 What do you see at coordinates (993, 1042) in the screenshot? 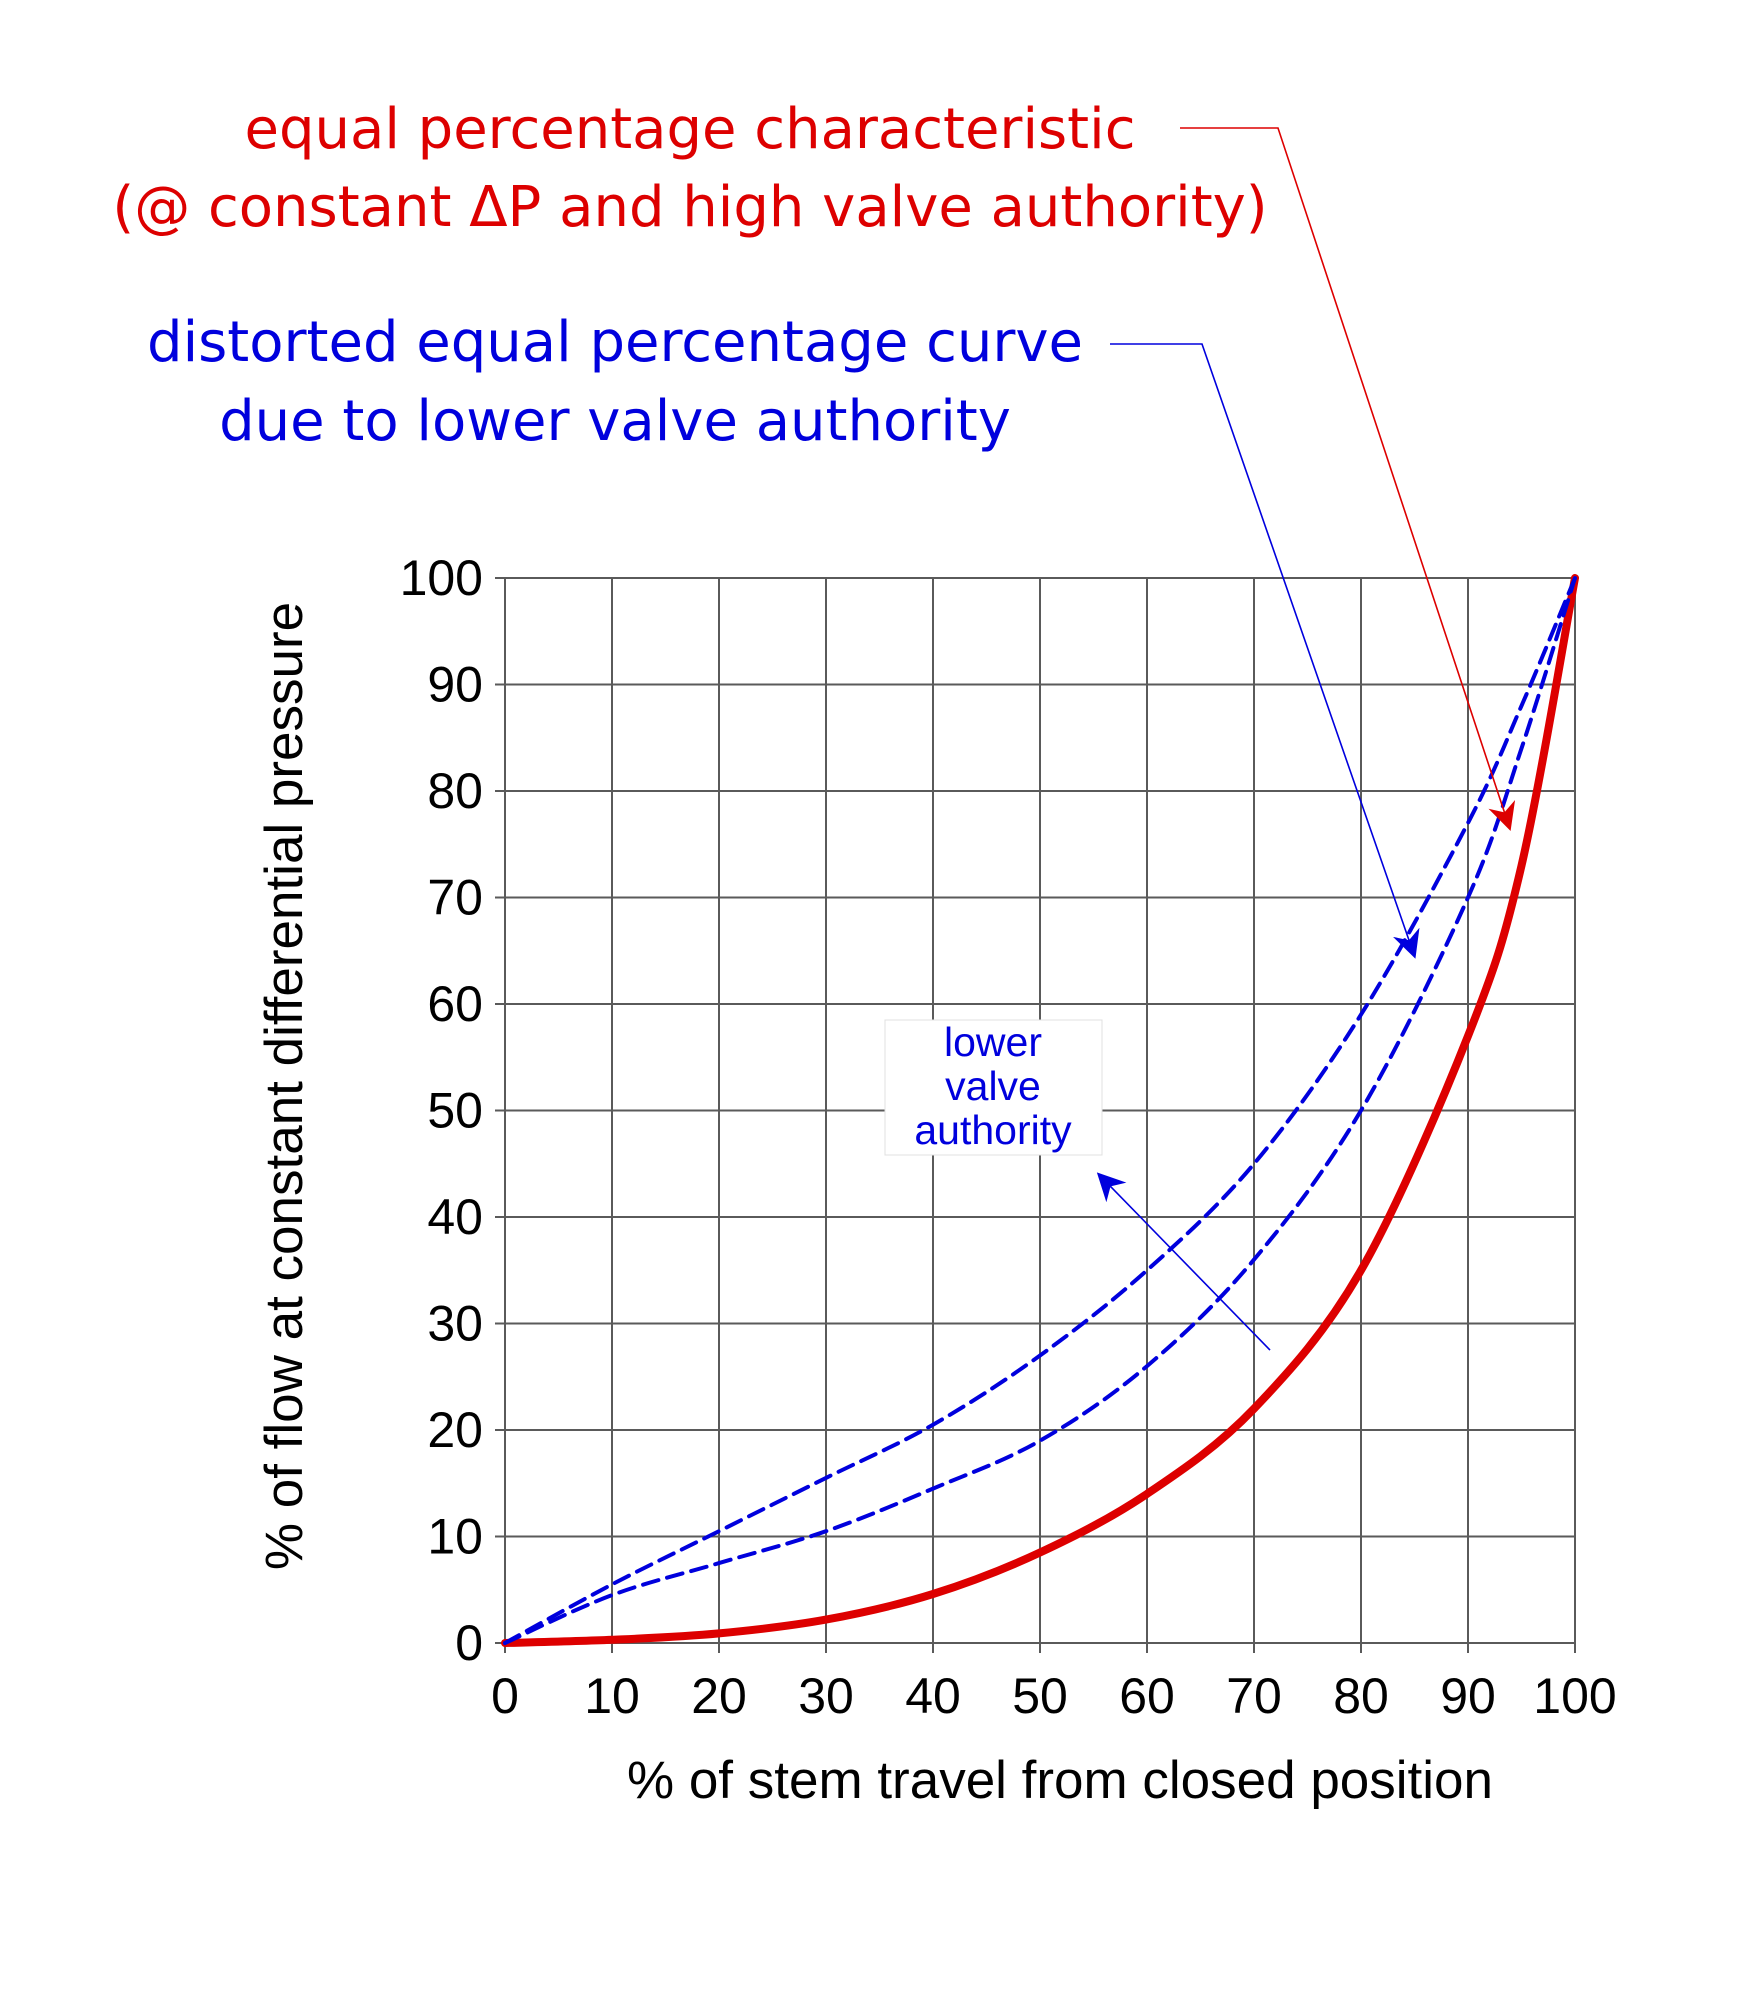
I see `annotation-box-line: lower` at bounding box center [993, 1042].